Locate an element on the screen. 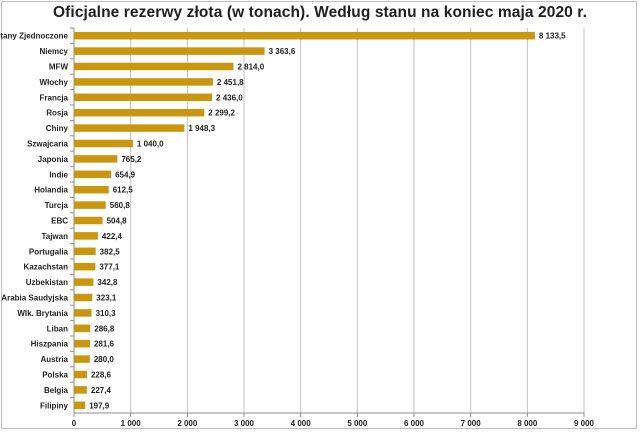  data-label: 1 040,0 is located at coordinates (150, 144).